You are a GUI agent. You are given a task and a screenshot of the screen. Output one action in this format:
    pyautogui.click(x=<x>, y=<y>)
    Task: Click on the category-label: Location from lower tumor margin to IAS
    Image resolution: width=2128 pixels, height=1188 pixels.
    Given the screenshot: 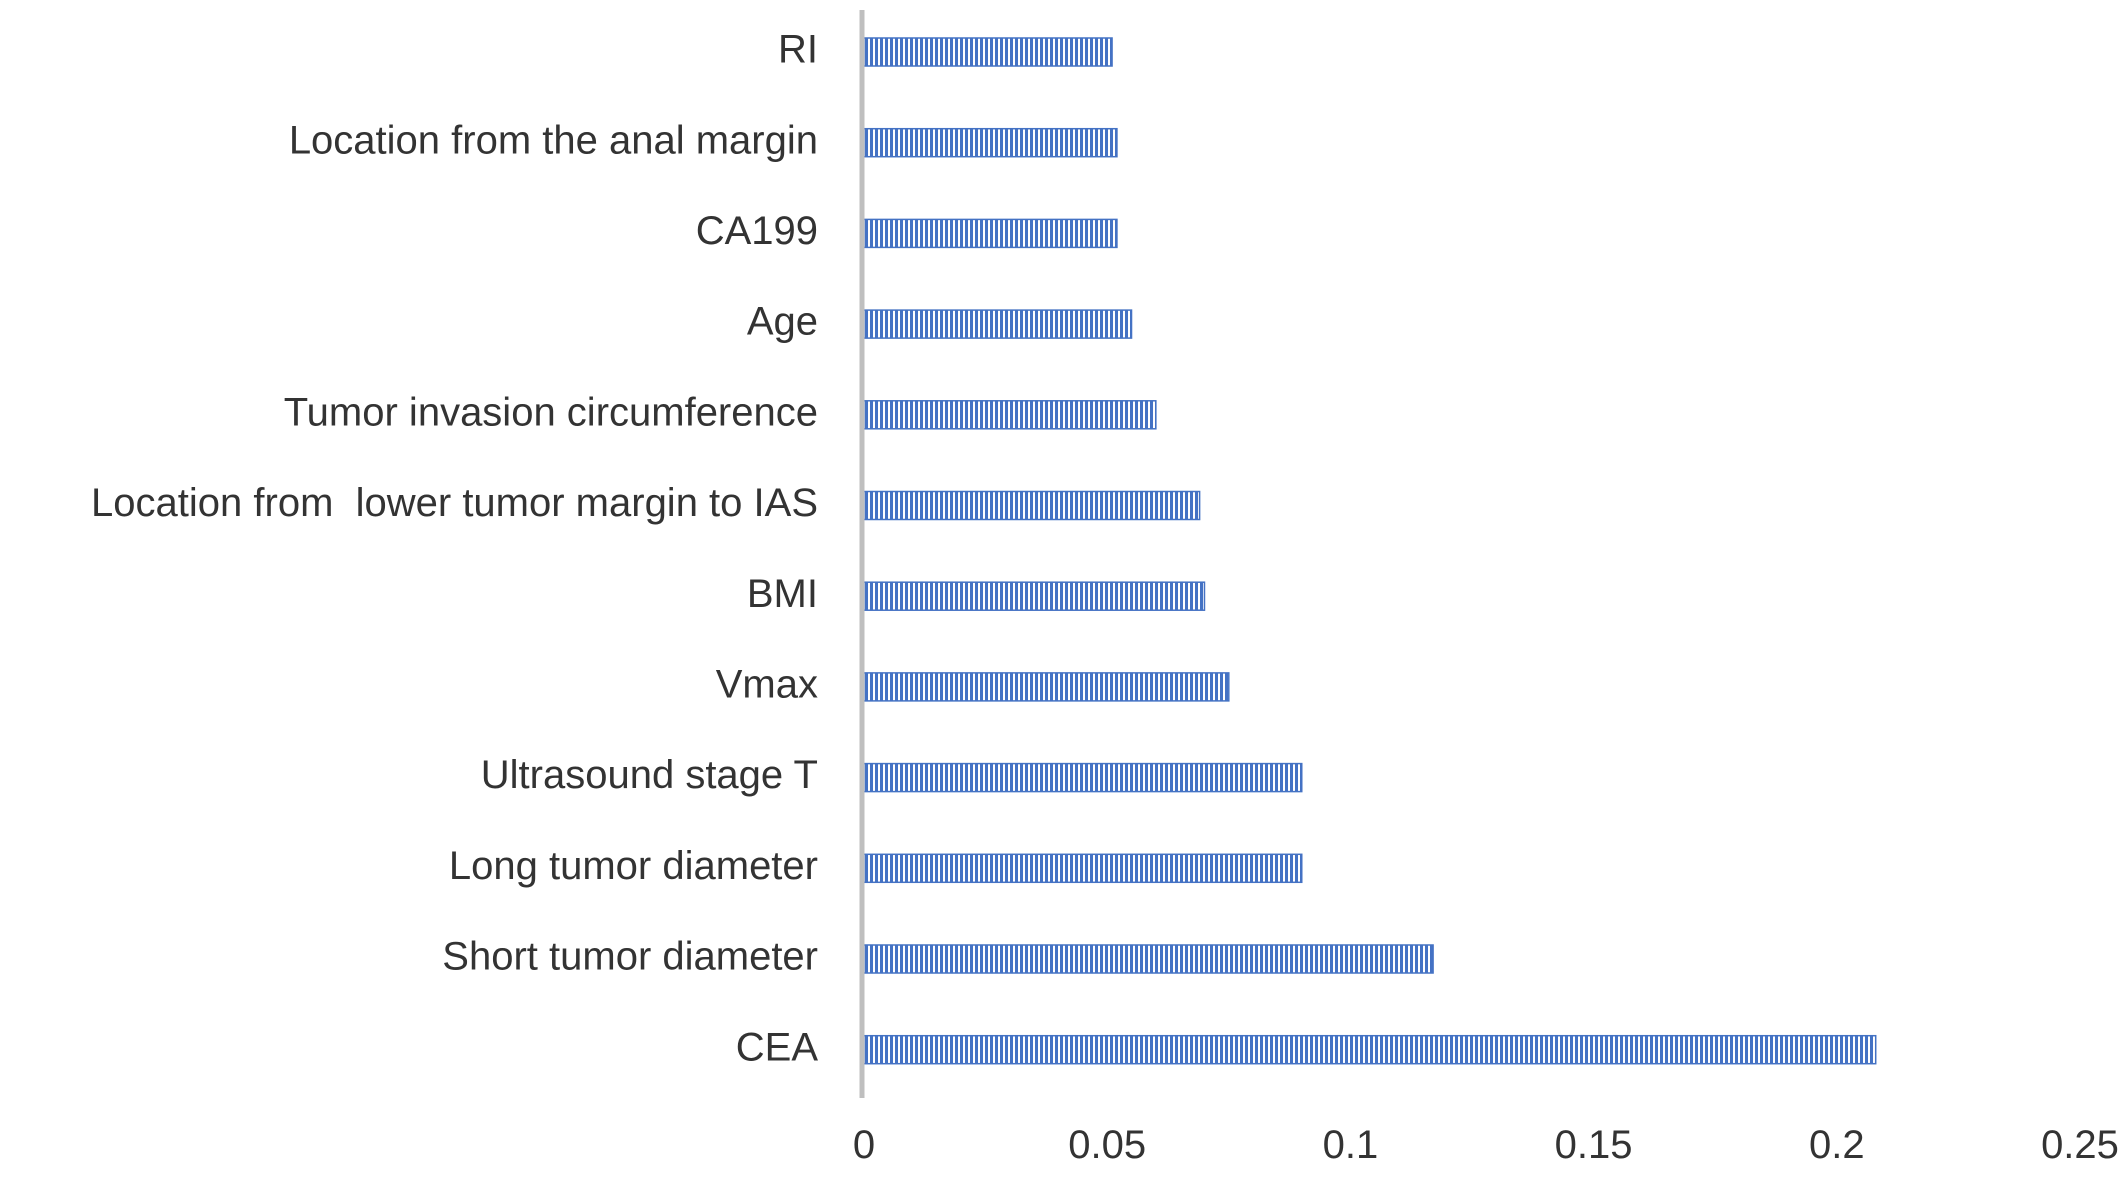 What is the action you would take?
    pyautogui.click(x=454, y=503)
    